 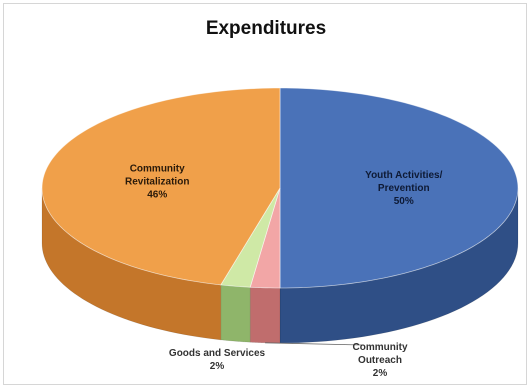 What do you see at coordinates (217, 360) in the screenshot?
I see `slice-label-2: Goods and Services 2%` at bounding box center [217, 360].